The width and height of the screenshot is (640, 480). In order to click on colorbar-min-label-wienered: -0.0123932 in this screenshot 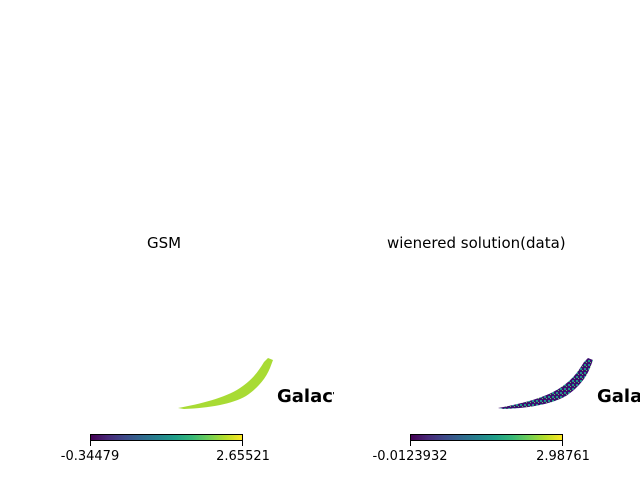, I will do `click(410, 456)`.